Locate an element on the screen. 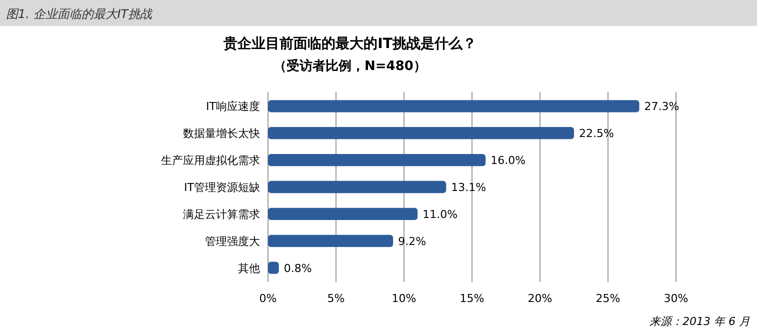 This screenshot has width=757, height=332. y-tick-label: IT管理资源短缺 is located at coordinates (222, 187).